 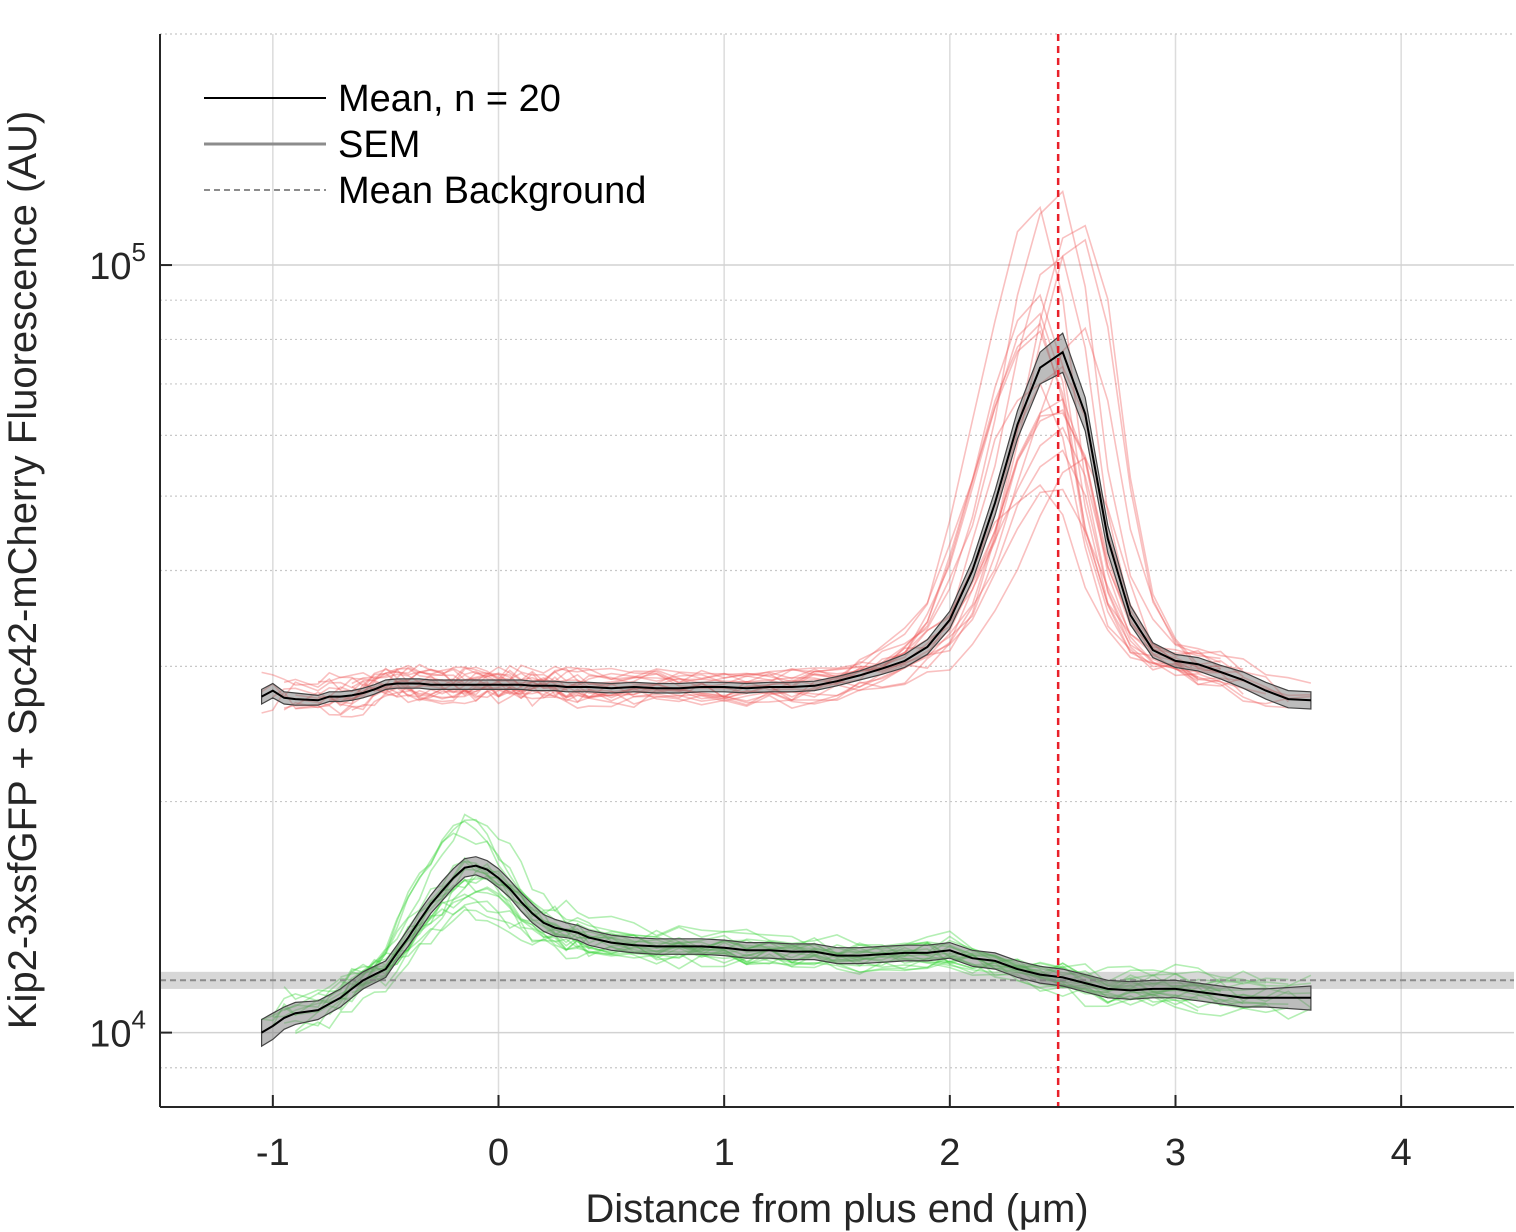 What do you see at coordinates (834, 1134) in the screenshot?
I see `x-ticks: -1 0 1 2 3 4` at bounding box center [834, 1134].